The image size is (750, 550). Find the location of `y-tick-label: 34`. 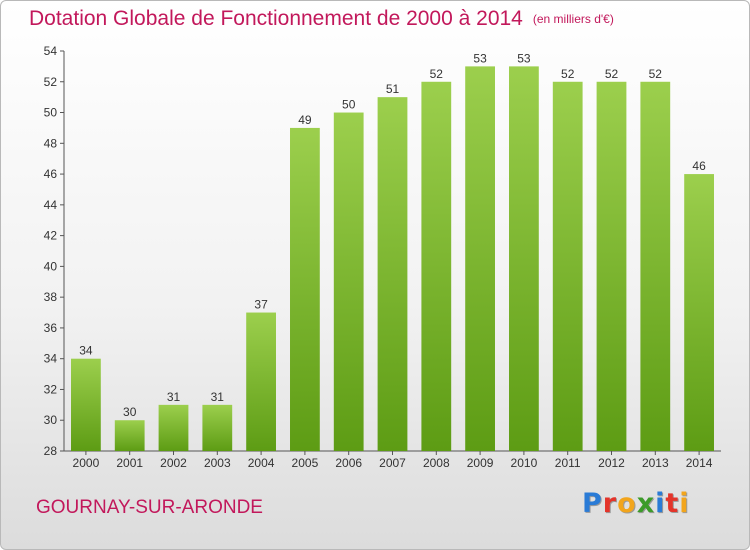

y-tick-label: 34 is located at coordinates (51, 359).